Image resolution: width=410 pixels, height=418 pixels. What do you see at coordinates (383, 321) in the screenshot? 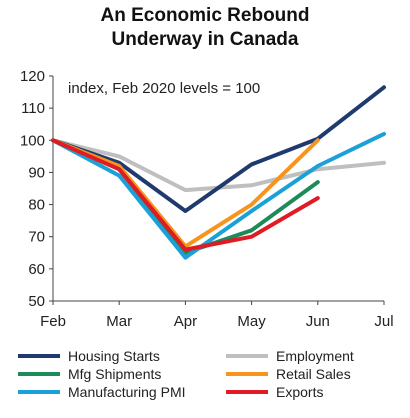
I see `x-tick-label: Jul` at bounding box center [383, 321].